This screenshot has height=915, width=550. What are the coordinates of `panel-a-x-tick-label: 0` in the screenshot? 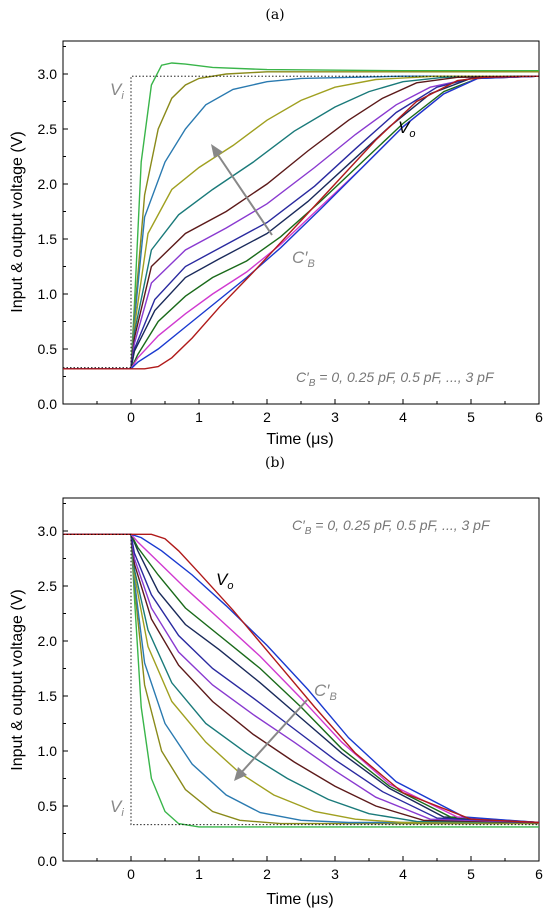 It's located at (131, 417).